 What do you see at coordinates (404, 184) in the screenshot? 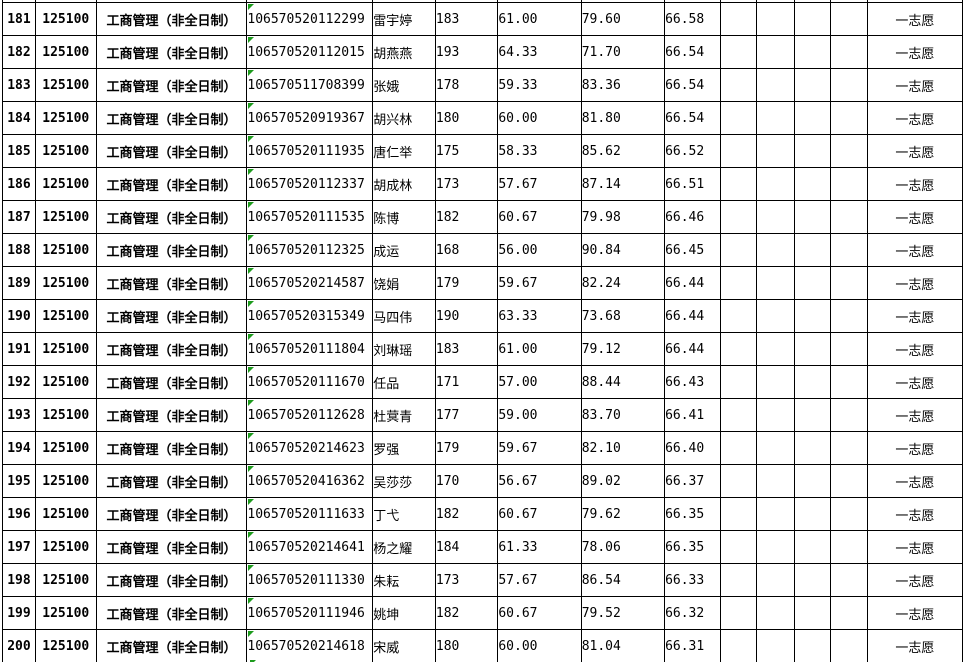
I see `candidate-name-cell: 胡成林` at bounding box center [404, 184].